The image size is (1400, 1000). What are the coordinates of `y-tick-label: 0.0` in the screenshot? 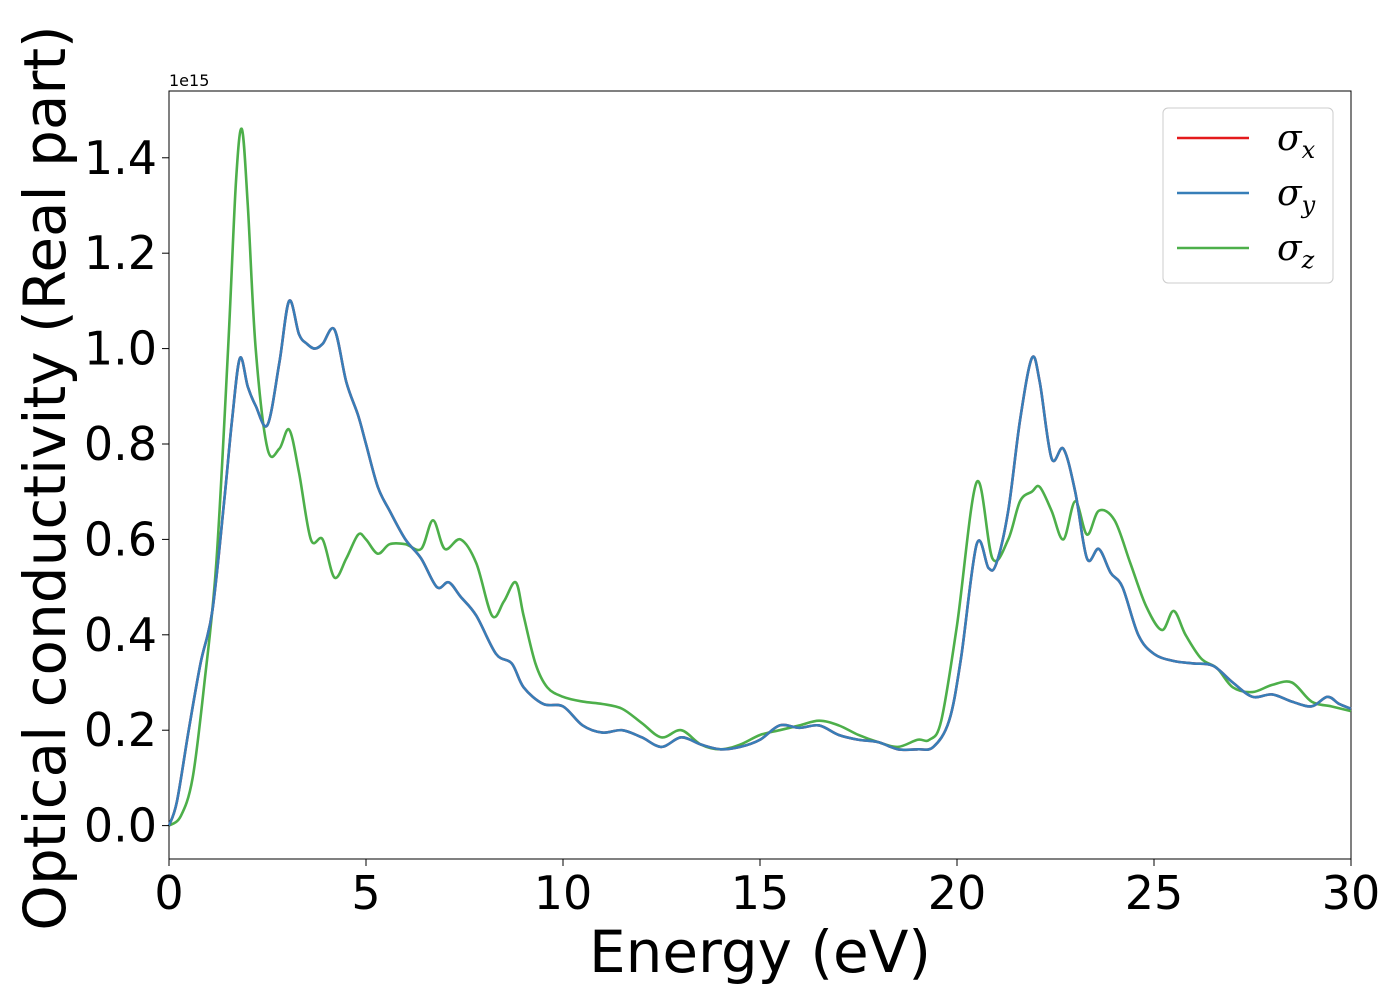 It's located at (120, 826).